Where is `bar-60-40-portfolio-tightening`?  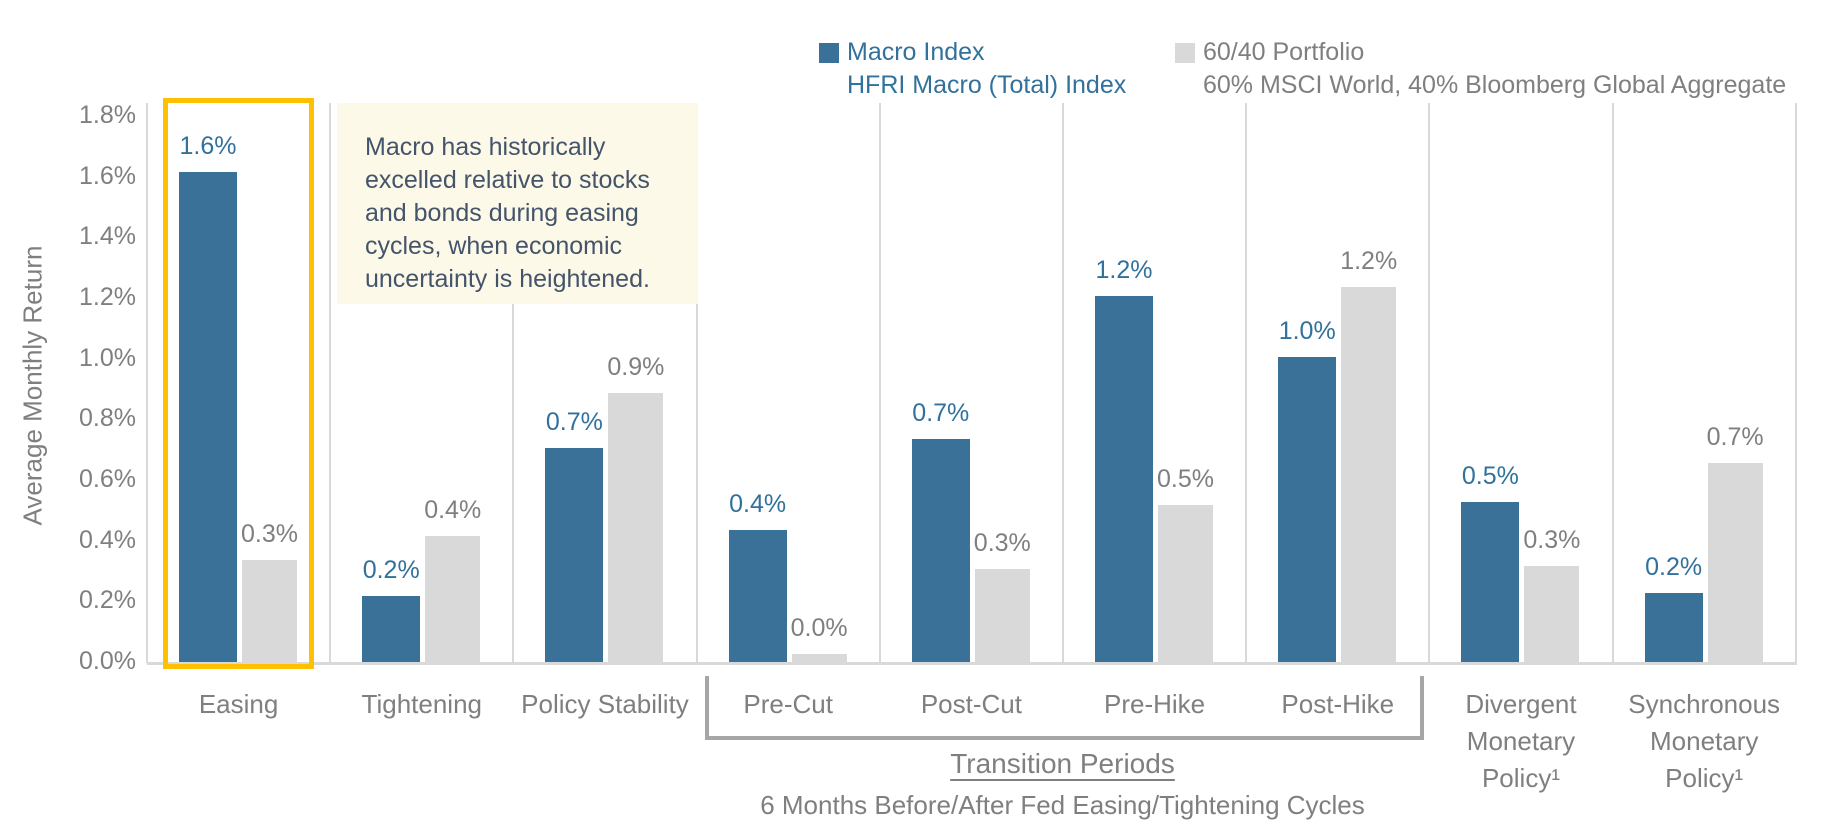
bar-60-40-portfolio-tightening is located at coordinates (453, 599).